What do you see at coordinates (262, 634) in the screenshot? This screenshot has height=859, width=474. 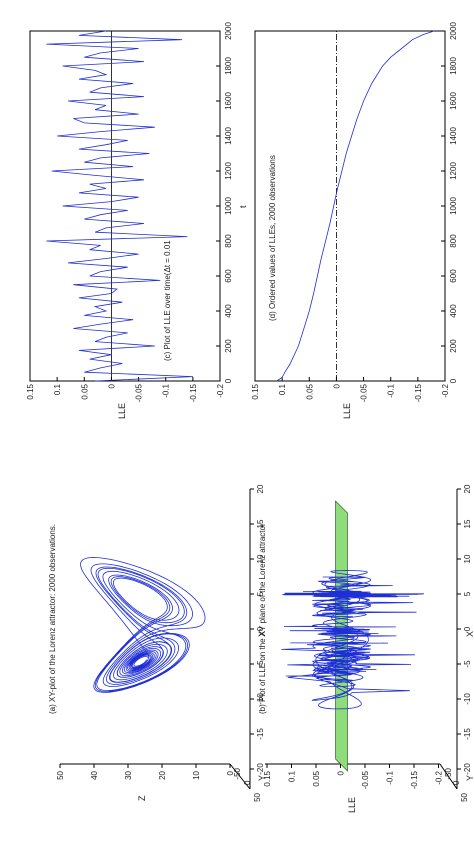 I see `panel-a-x-label: X` at bounding box center [262, 634].